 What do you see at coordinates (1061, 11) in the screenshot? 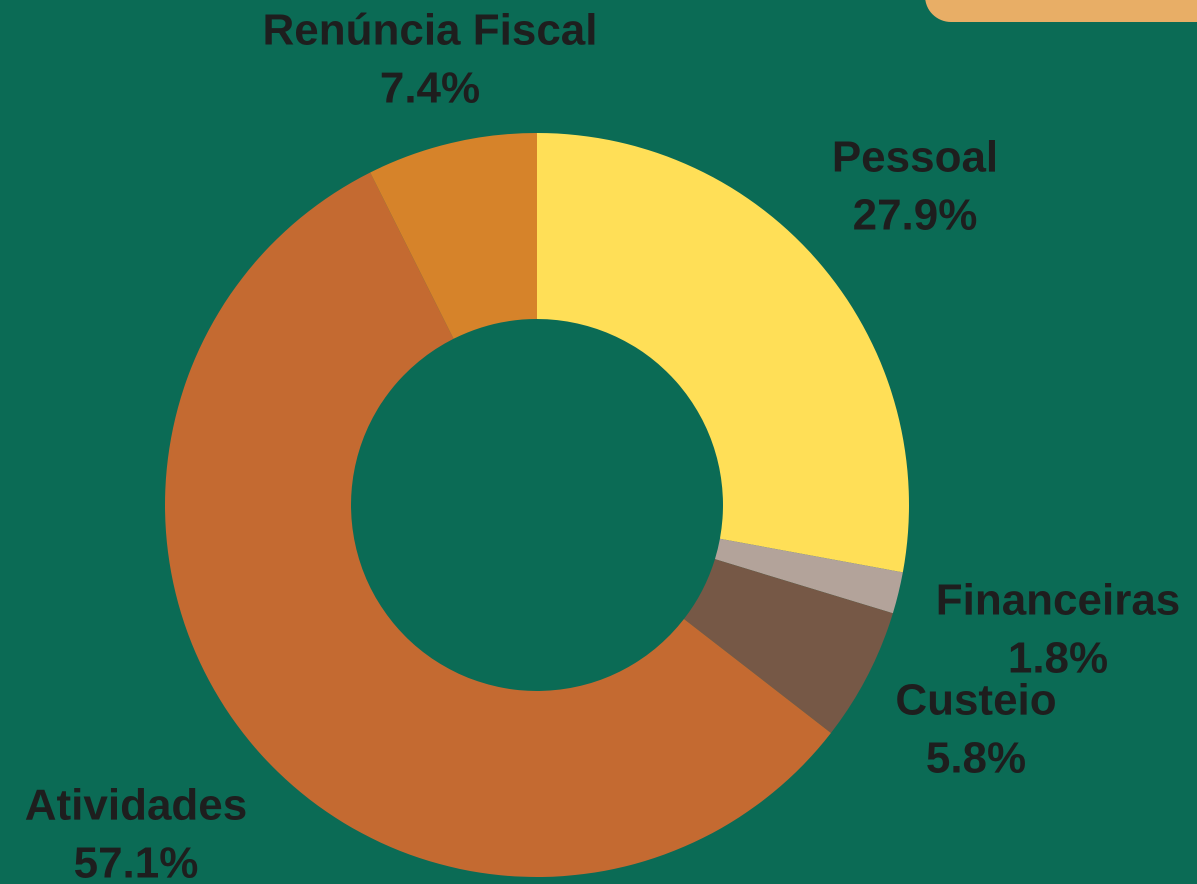
I see `decor-tab` at bounding box center [1061, 11].